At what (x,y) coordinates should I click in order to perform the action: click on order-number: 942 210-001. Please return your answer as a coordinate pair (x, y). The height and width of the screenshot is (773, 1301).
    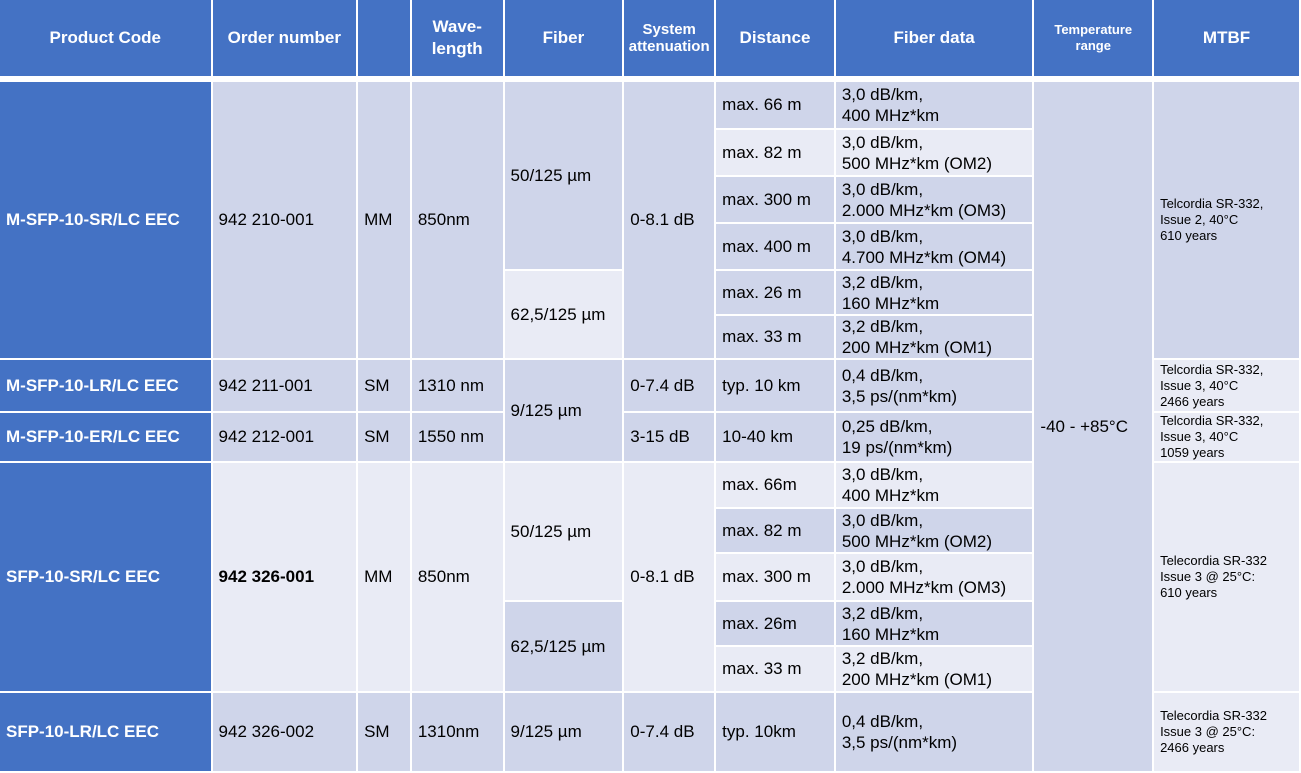
    Looking at the image, I should click on (284, 220).